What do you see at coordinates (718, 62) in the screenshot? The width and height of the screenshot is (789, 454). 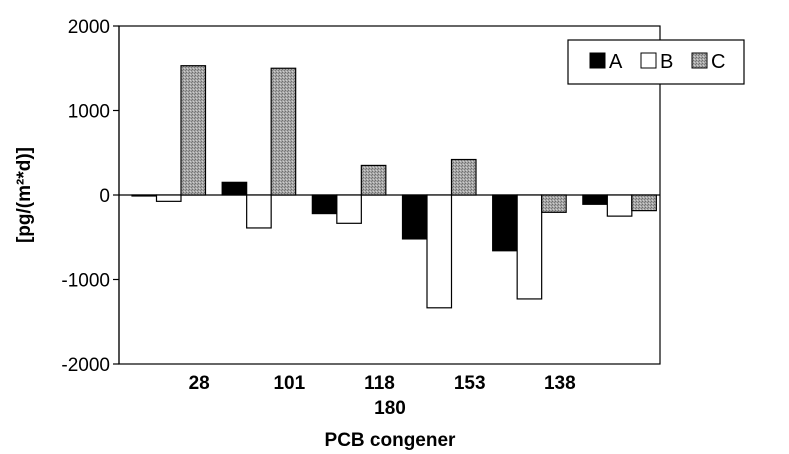 I see `legend-label-c: C` at bounding box center [718, 62].